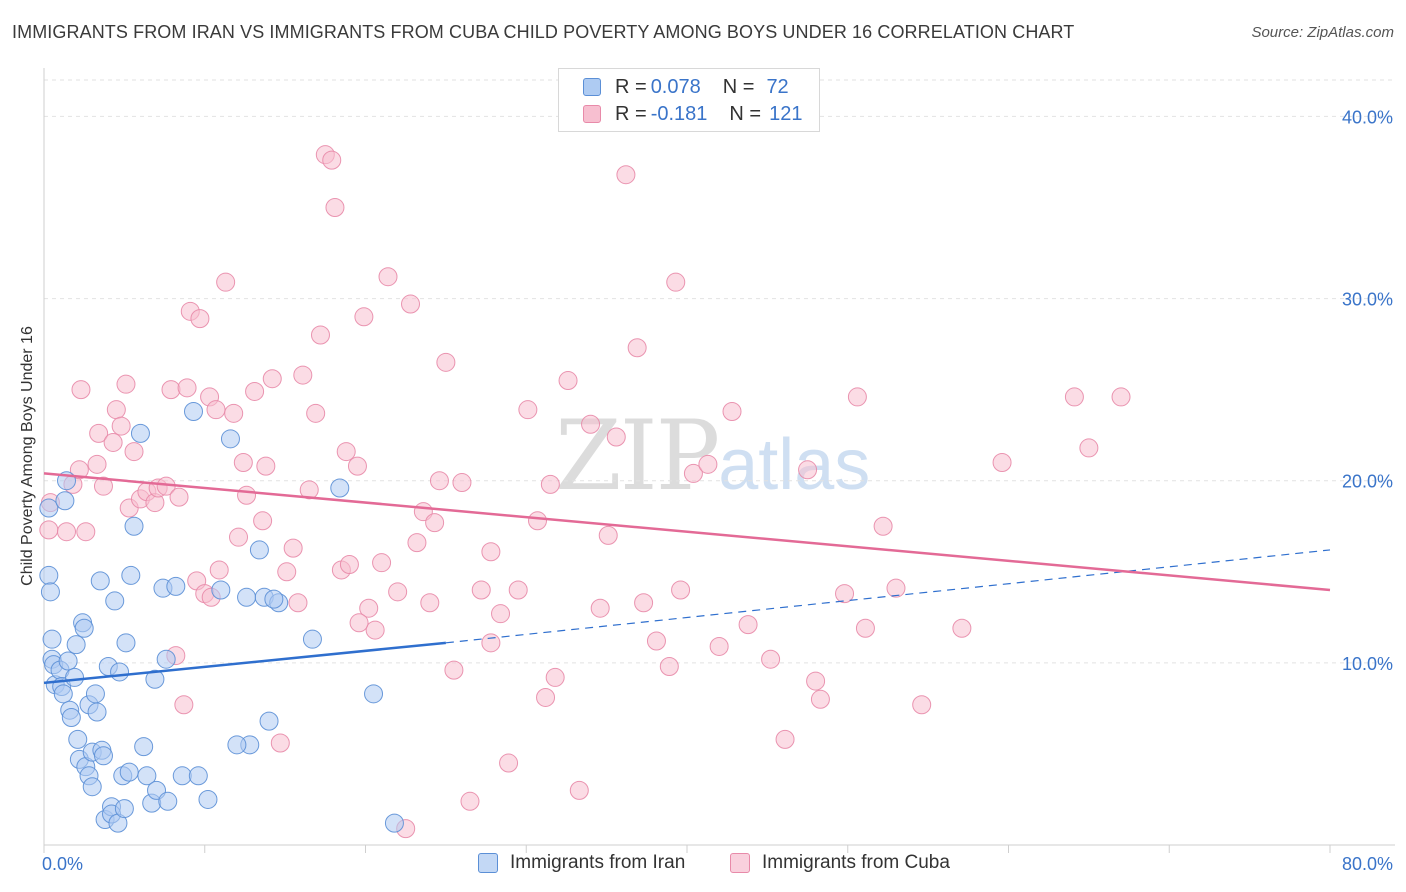  I want to click on watermark-atlas: atlas, so click(794, 465).